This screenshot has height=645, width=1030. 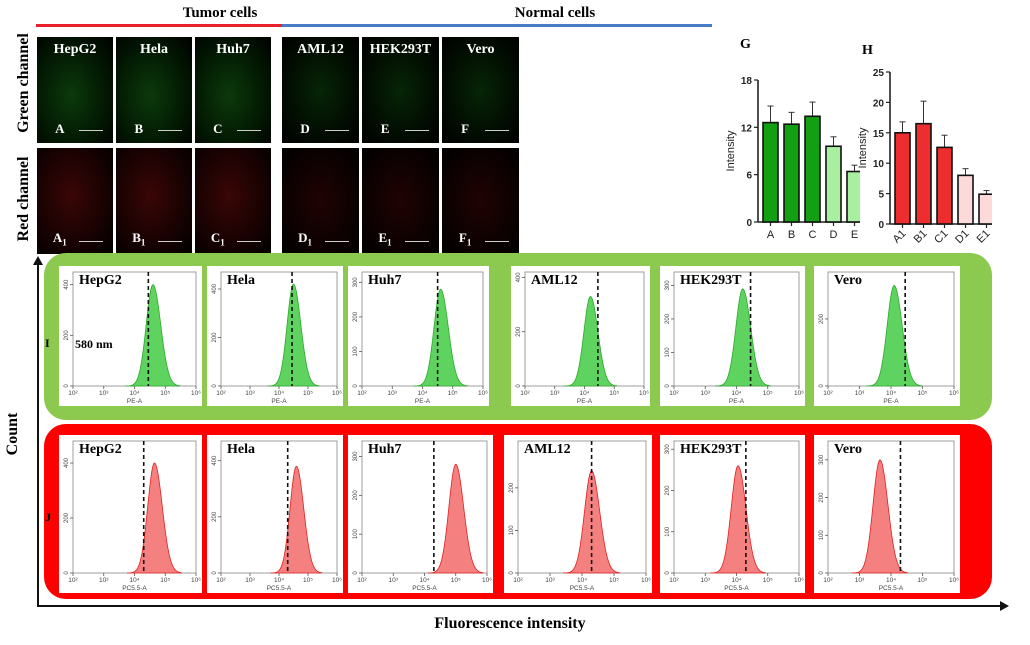 I want to click on micro-panel-letter: E, so click(x=385, y=128).